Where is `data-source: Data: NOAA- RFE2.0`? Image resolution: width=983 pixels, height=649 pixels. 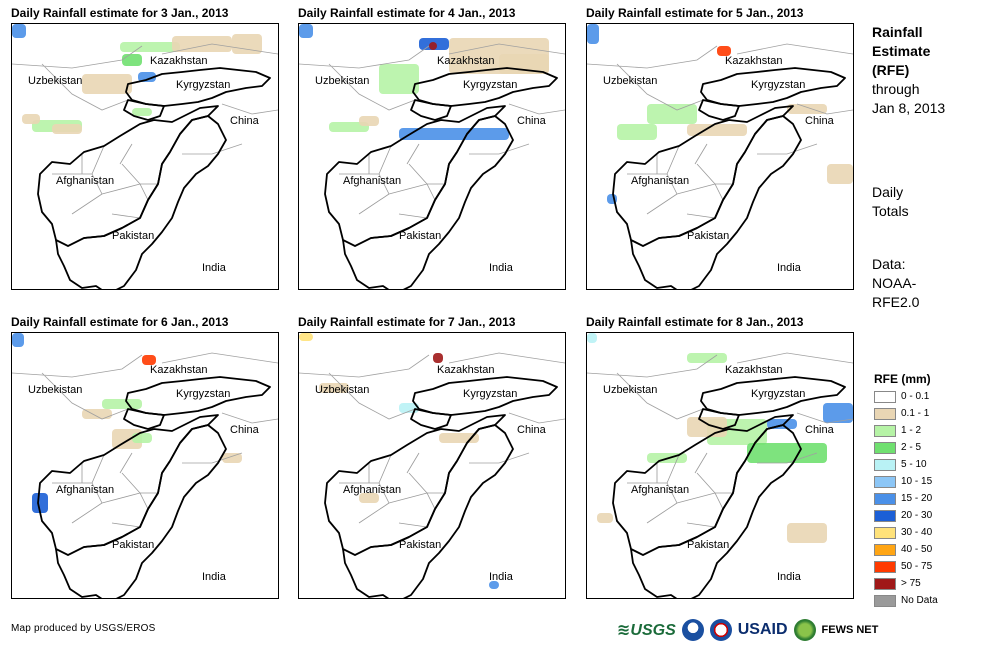 data-source: Data: NOAA- RFE2.0 is located at coordinates (895, 283).